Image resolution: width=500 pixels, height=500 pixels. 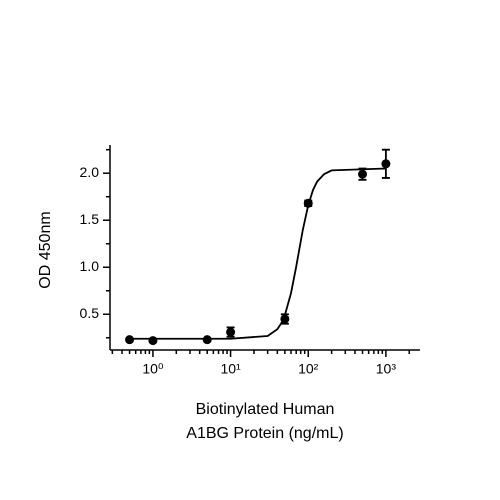 I want to click on y-axis-title: OD 450nm, so click(x=45, y=249).